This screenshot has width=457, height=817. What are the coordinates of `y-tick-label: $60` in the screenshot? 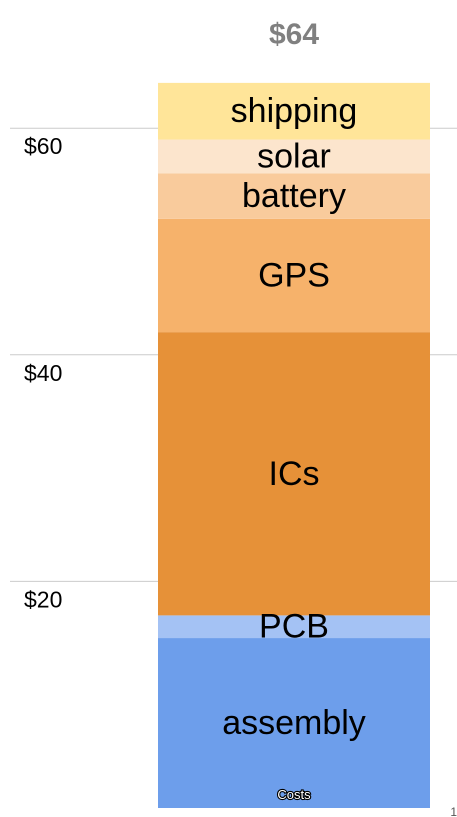 It's located at (43, 146).